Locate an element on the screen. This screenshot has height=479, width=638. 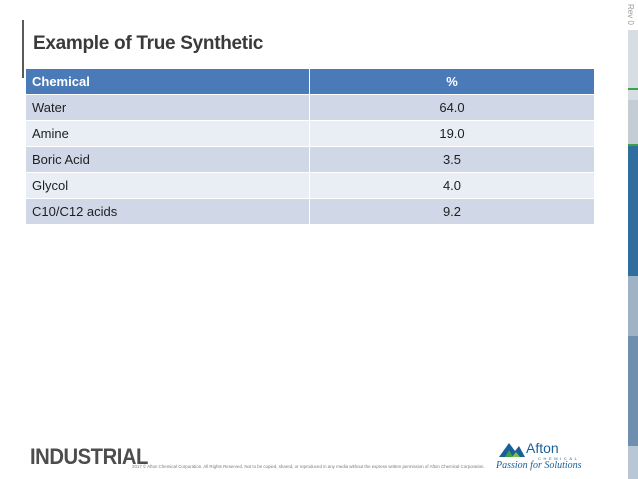
logo-tagline: Passion for Solutions is located at coordinates (539, 465).